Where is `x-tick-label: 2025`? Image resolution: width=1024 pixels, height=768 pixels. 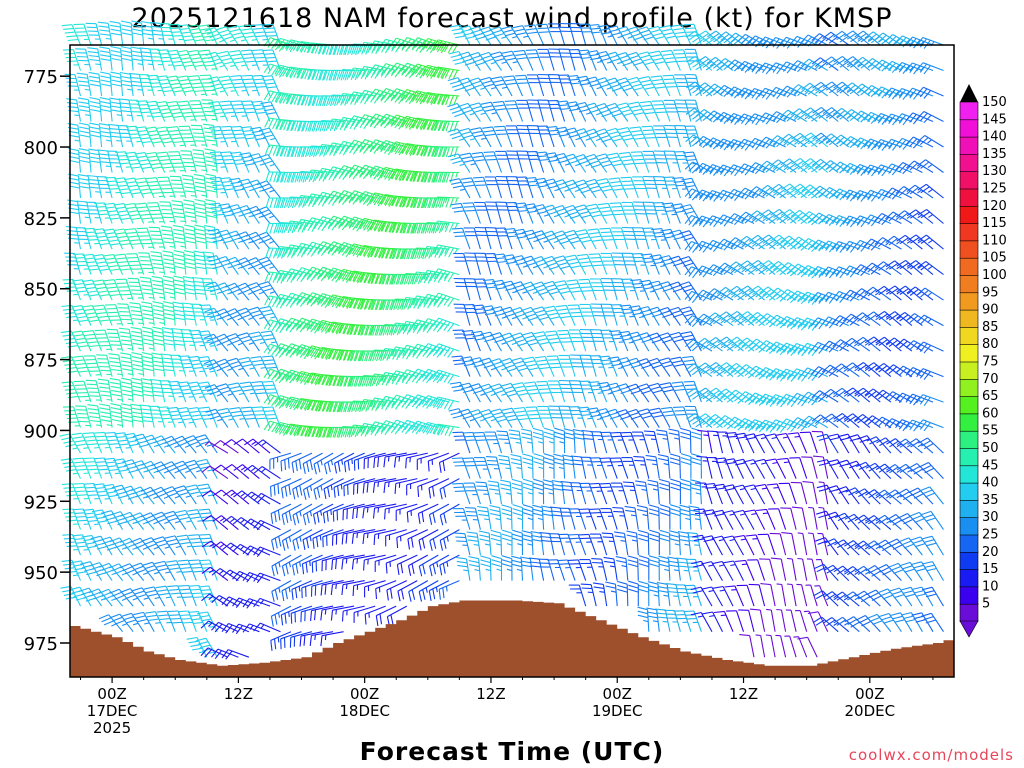
x-tick-label: 2025 is located at coordinates (112, 728).